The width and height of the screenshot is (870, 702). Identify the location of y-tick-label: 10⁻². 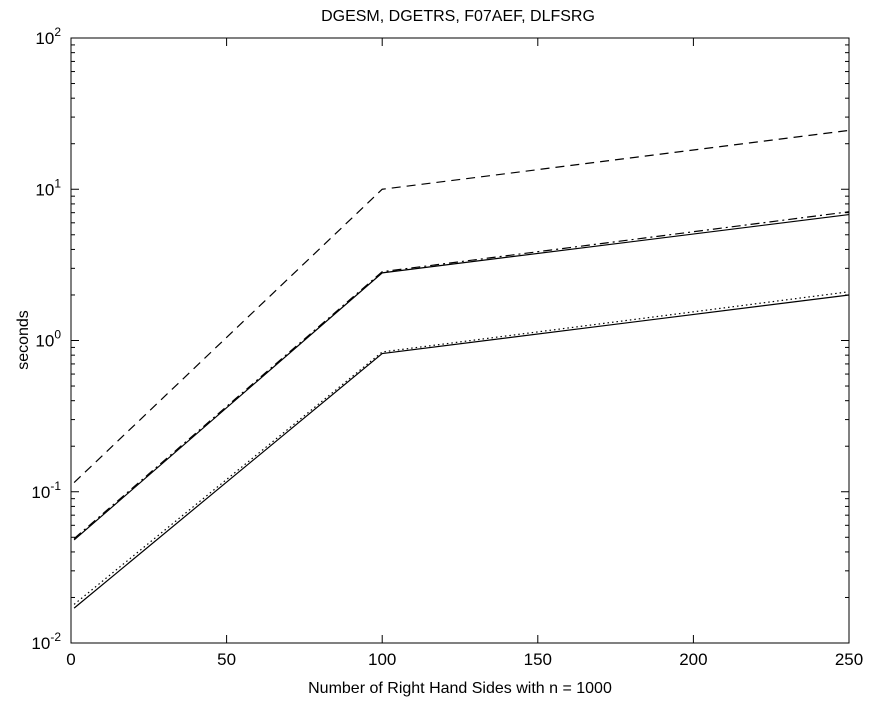
(46, 641).